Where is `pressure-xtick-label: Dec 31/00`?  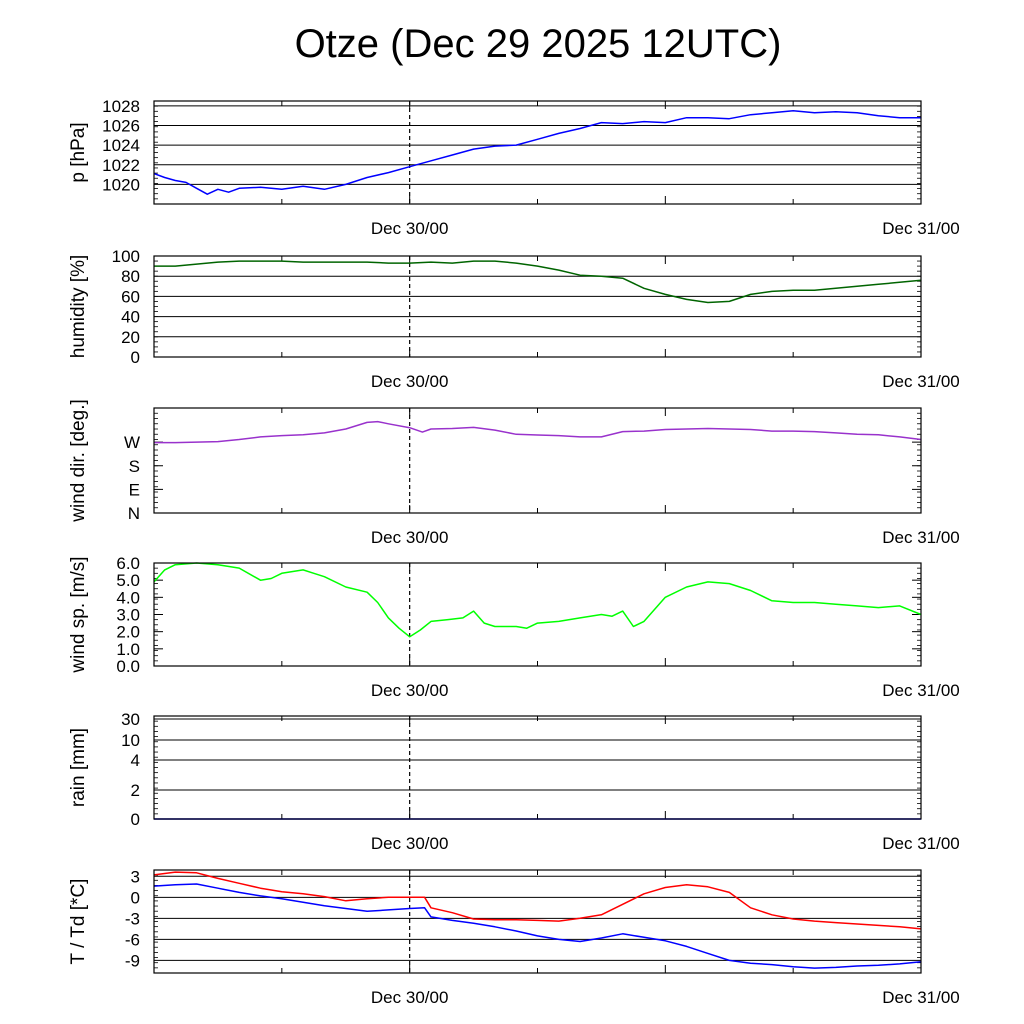 pressure-xtick-label: Dec 31/00 is located at coordinates (921, 228).